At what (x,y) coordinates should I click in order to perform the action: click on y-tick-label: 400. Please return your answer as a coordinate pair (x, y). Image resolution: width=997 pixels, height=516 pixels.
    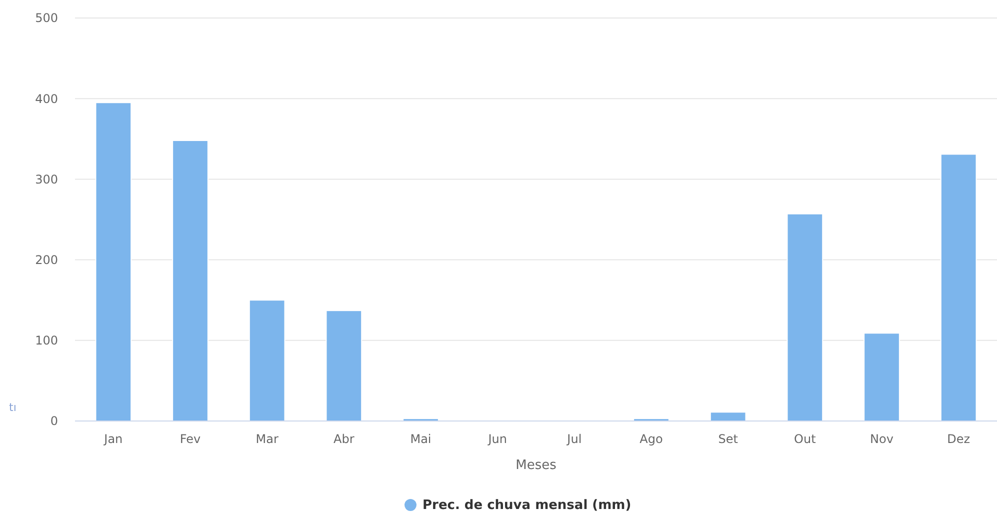
    Looking at the image, I should click on (46, 99).